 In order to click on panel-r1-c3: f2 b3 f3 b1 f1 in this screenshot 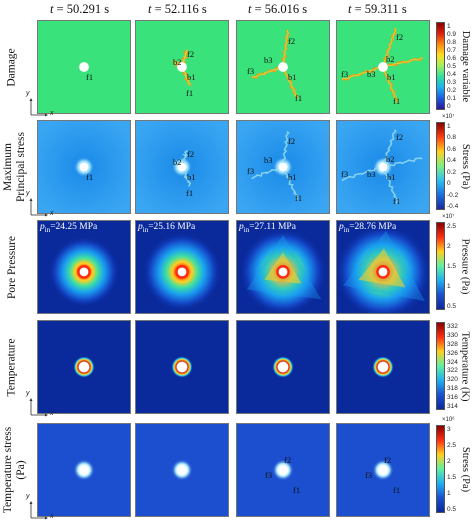, I will do `click(283, 67)`.